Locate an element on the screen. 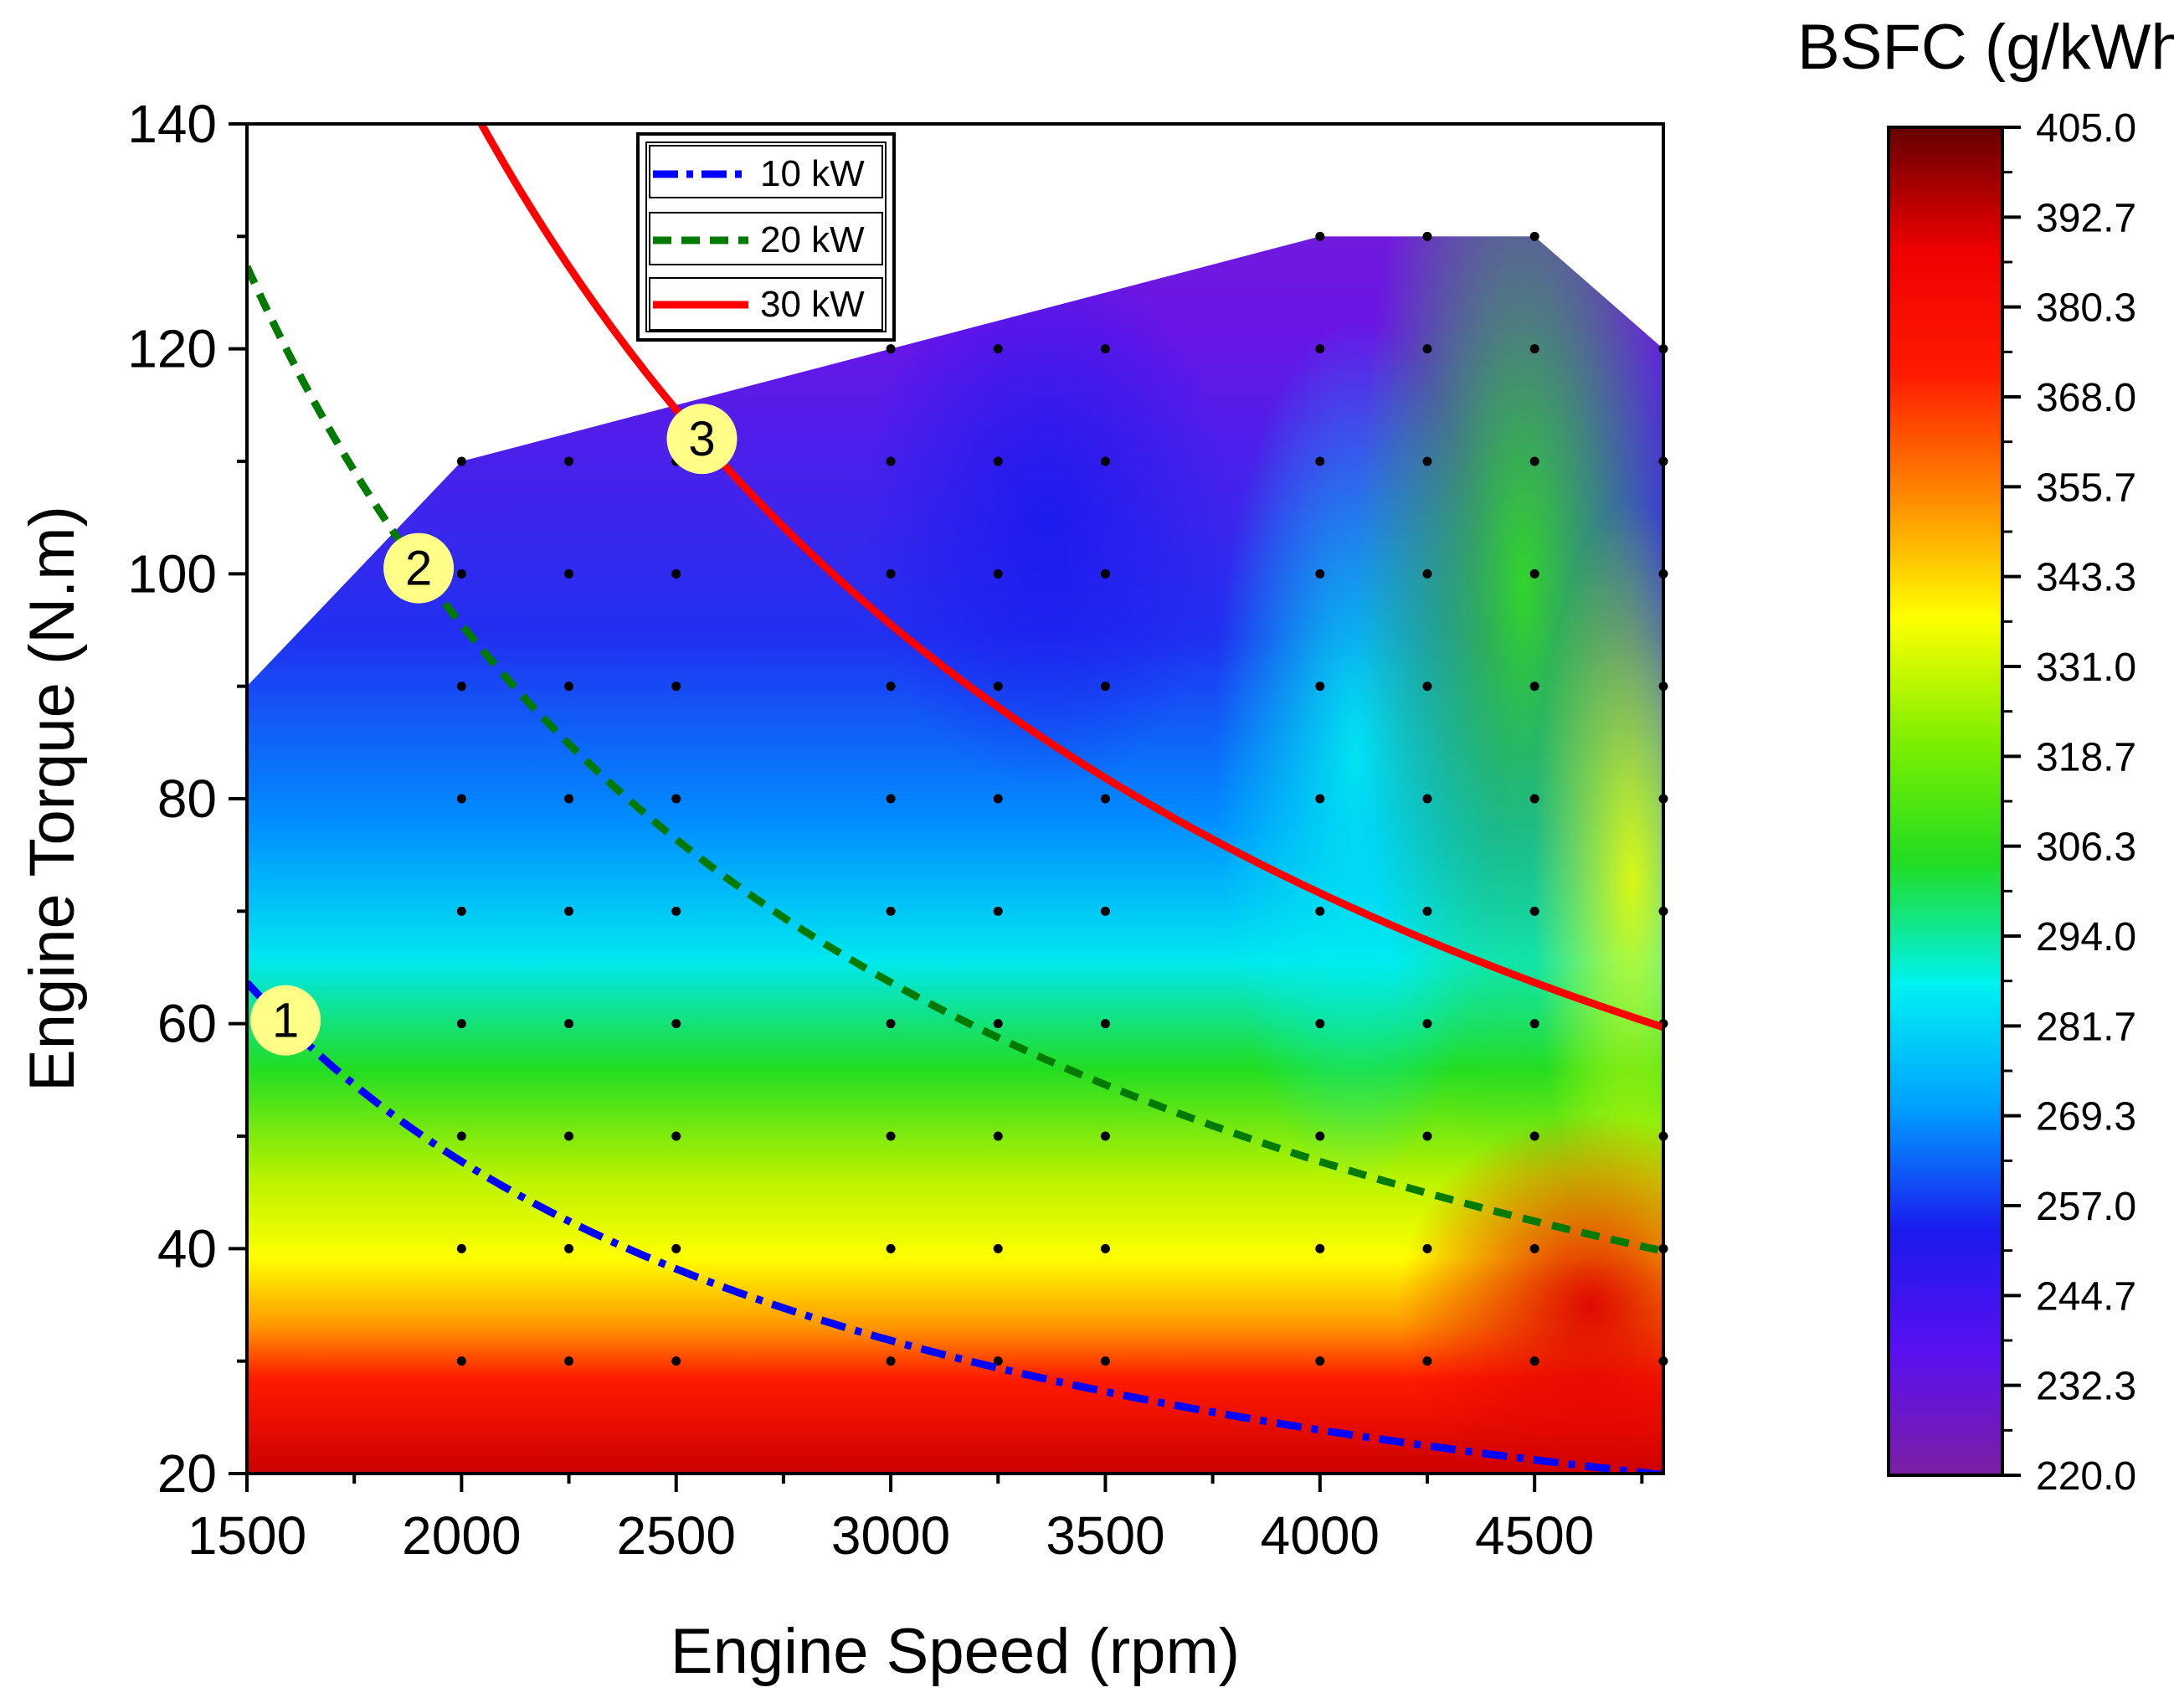 The width and height of the screenshot is (2174, 1708). y-tick-label: 80 is located at coordinates (187, 799).